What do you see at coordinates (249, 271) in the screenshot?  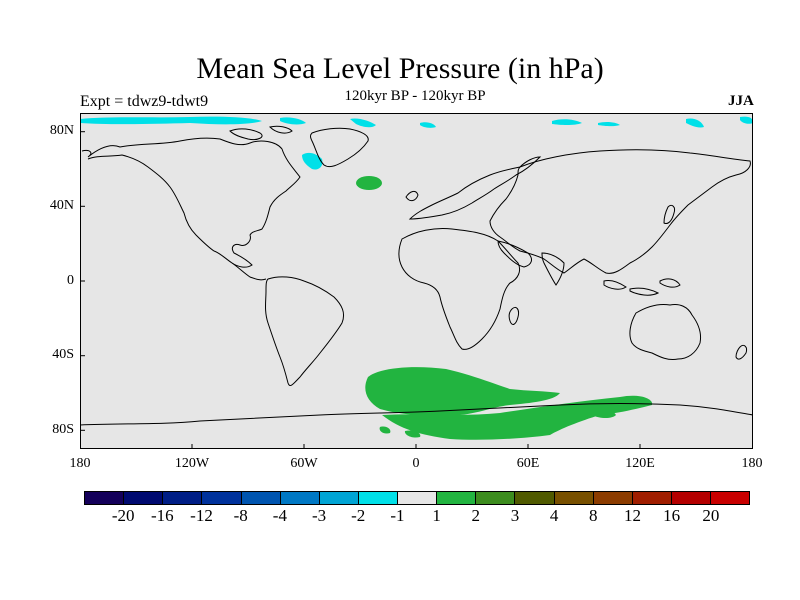 I see `coastline-central-america` at bounding box center [249, 271].